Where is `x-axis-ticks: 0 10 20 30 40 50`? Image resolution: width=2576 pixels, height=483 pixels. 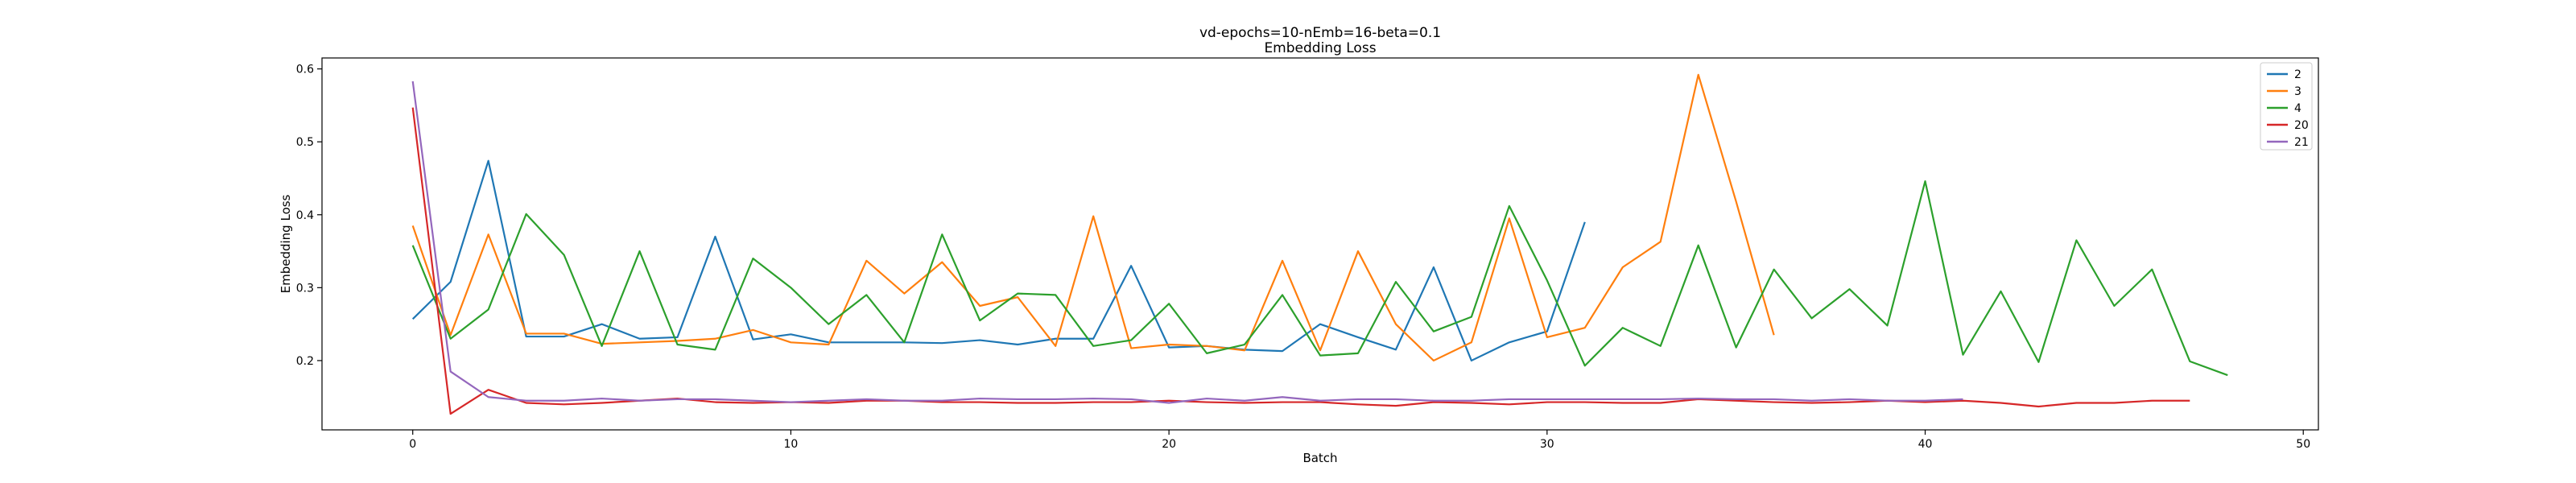 x-axis-ticks: 0 10 20 30 40 50 is located at coordinates (1359, 441).